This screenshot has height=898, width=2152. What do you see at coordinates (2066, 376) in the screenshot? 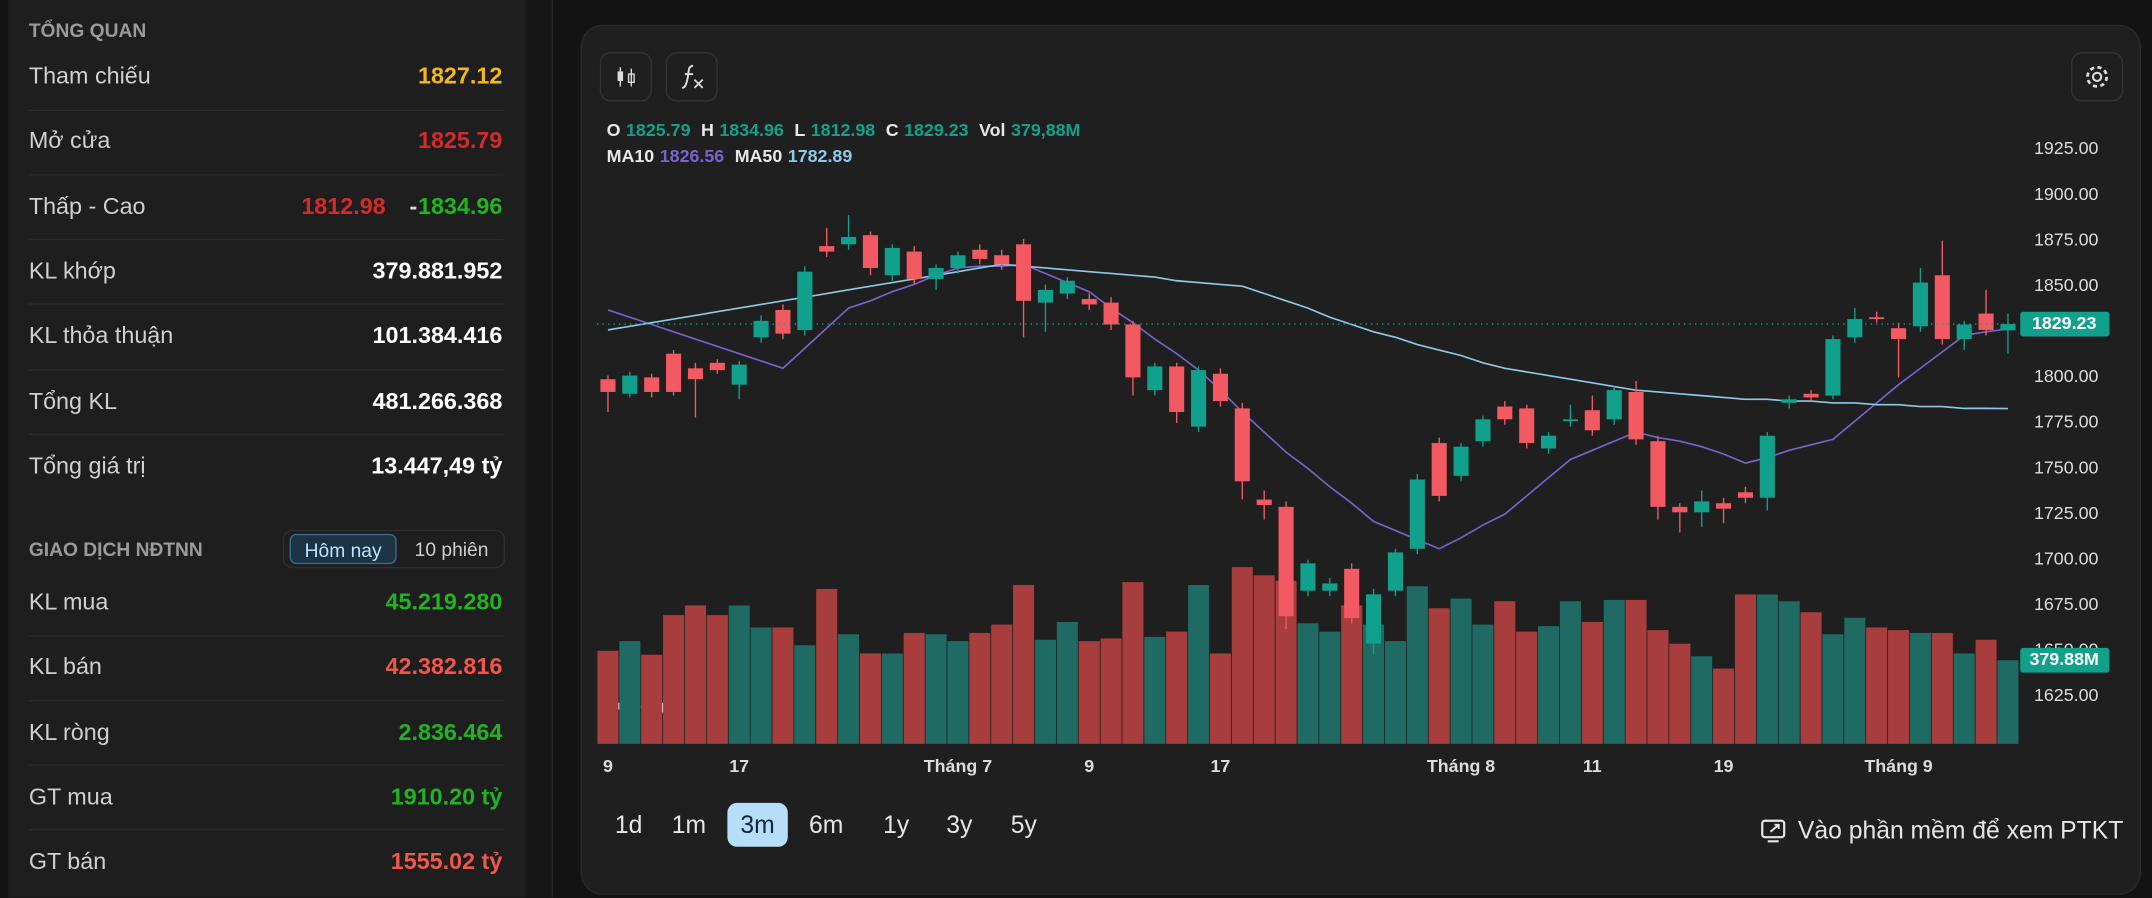
I see `y-tick-label: 1800.00` at bounding box center [2066, 376].